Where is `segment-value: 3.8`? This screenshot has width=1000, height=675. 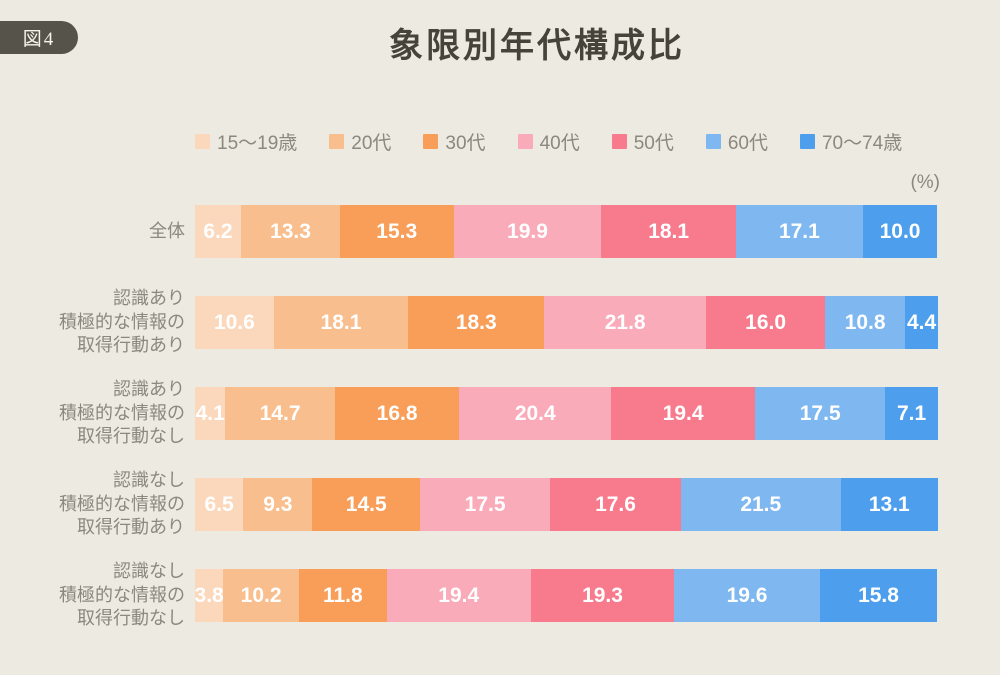
segment-value: 3.8 is located at coordinates (209, 595).